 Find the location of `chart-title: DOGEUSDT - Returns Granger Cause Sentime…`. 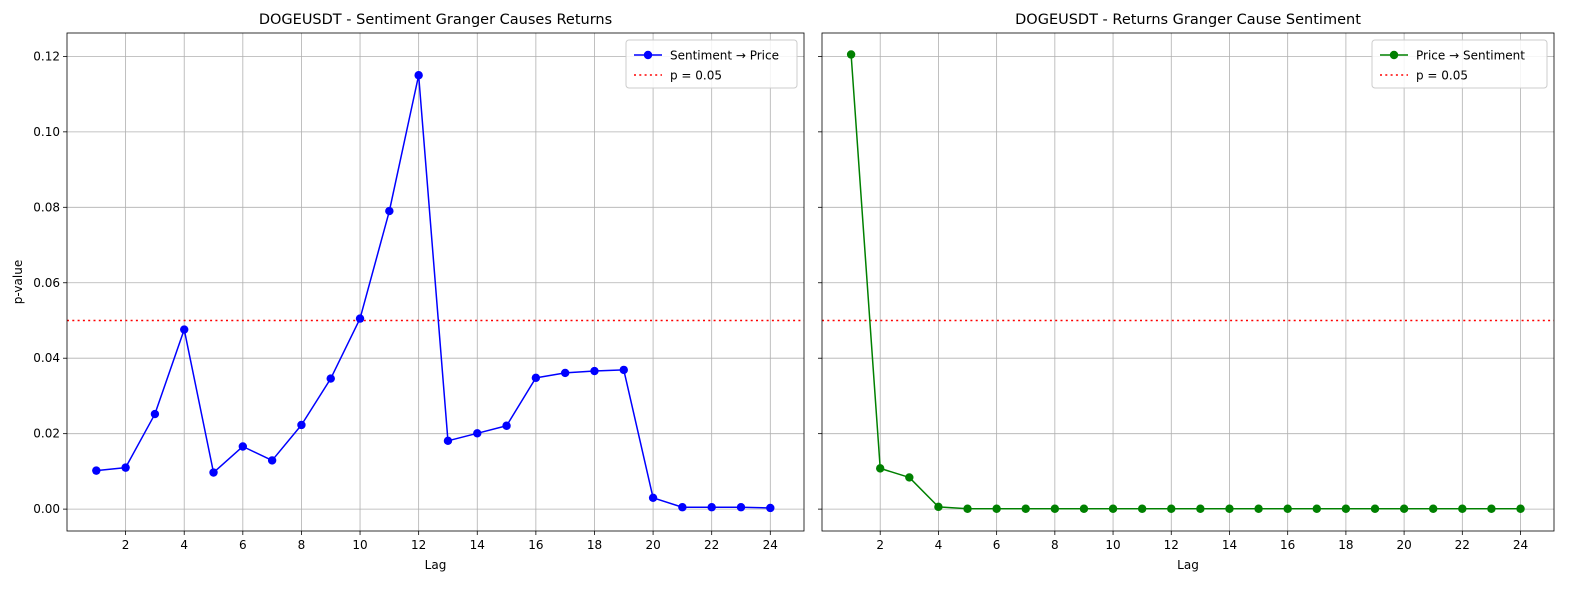

chart-title: DOGEUSDT - Returns Granger Cause Sentime… is located at coordinates (1188, 20).